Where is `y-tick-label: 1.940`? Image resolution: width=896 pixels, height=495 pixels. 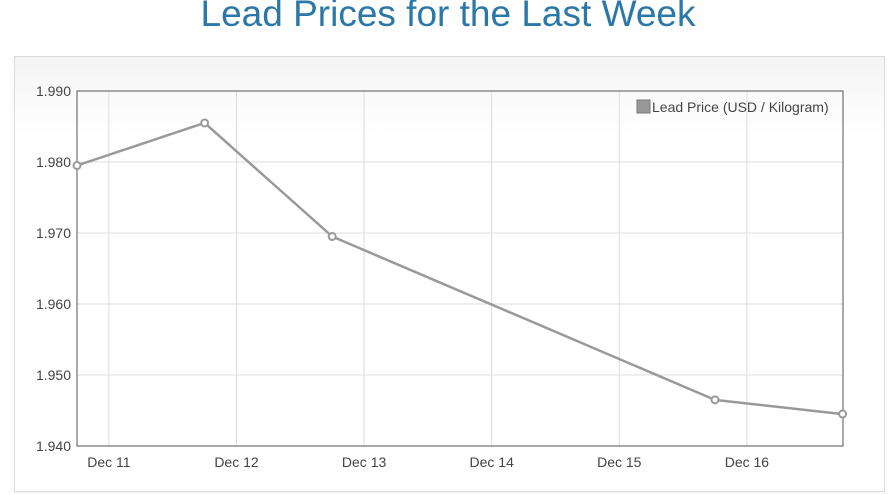 y-tick-label: 1.940 is located at coordinates (53, 446).